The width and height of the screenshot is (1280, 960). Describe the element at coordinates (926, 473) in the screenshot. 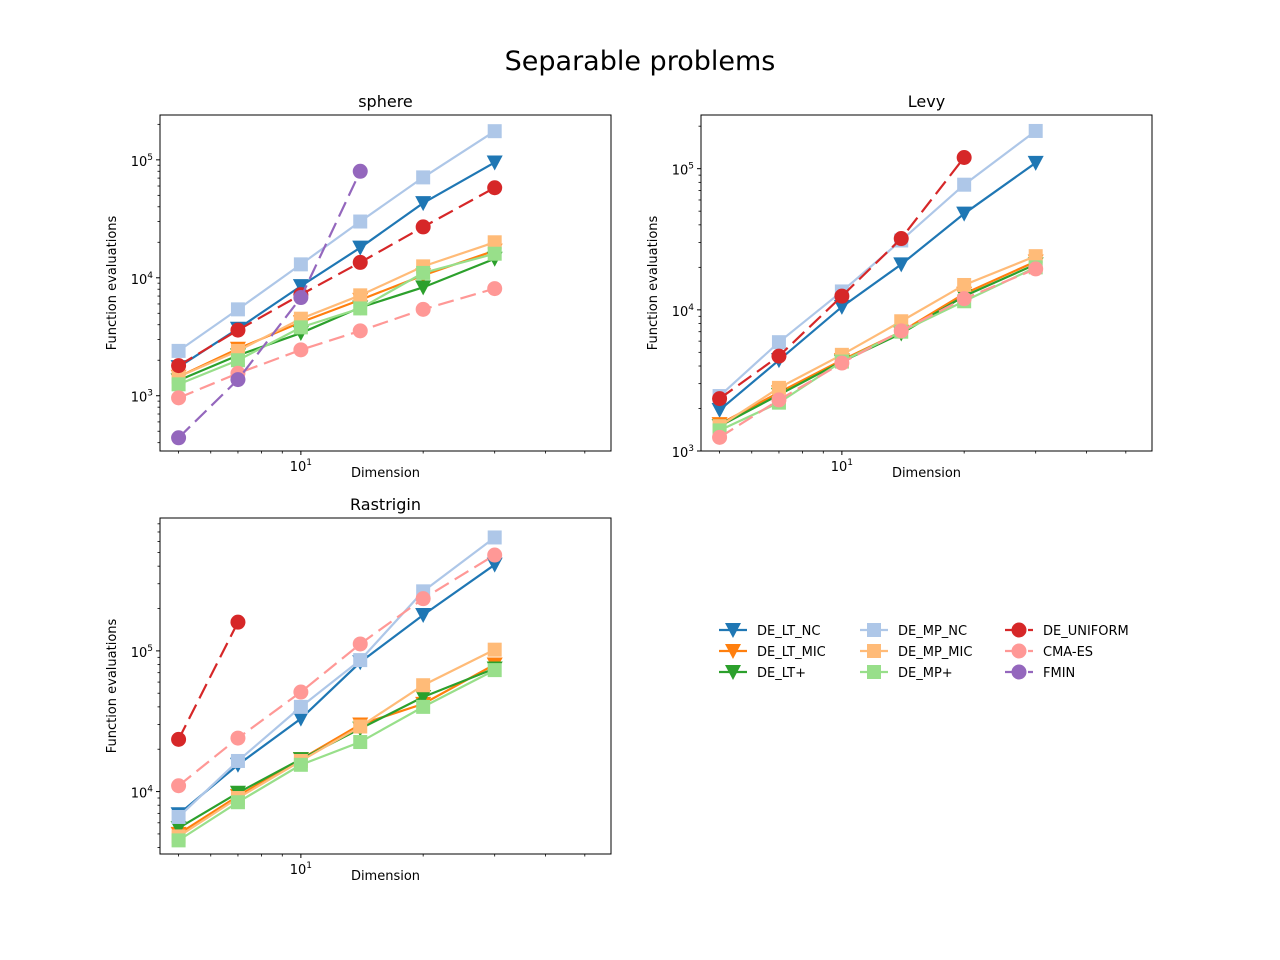

I see `x-axis-label: Dimension` at that location.